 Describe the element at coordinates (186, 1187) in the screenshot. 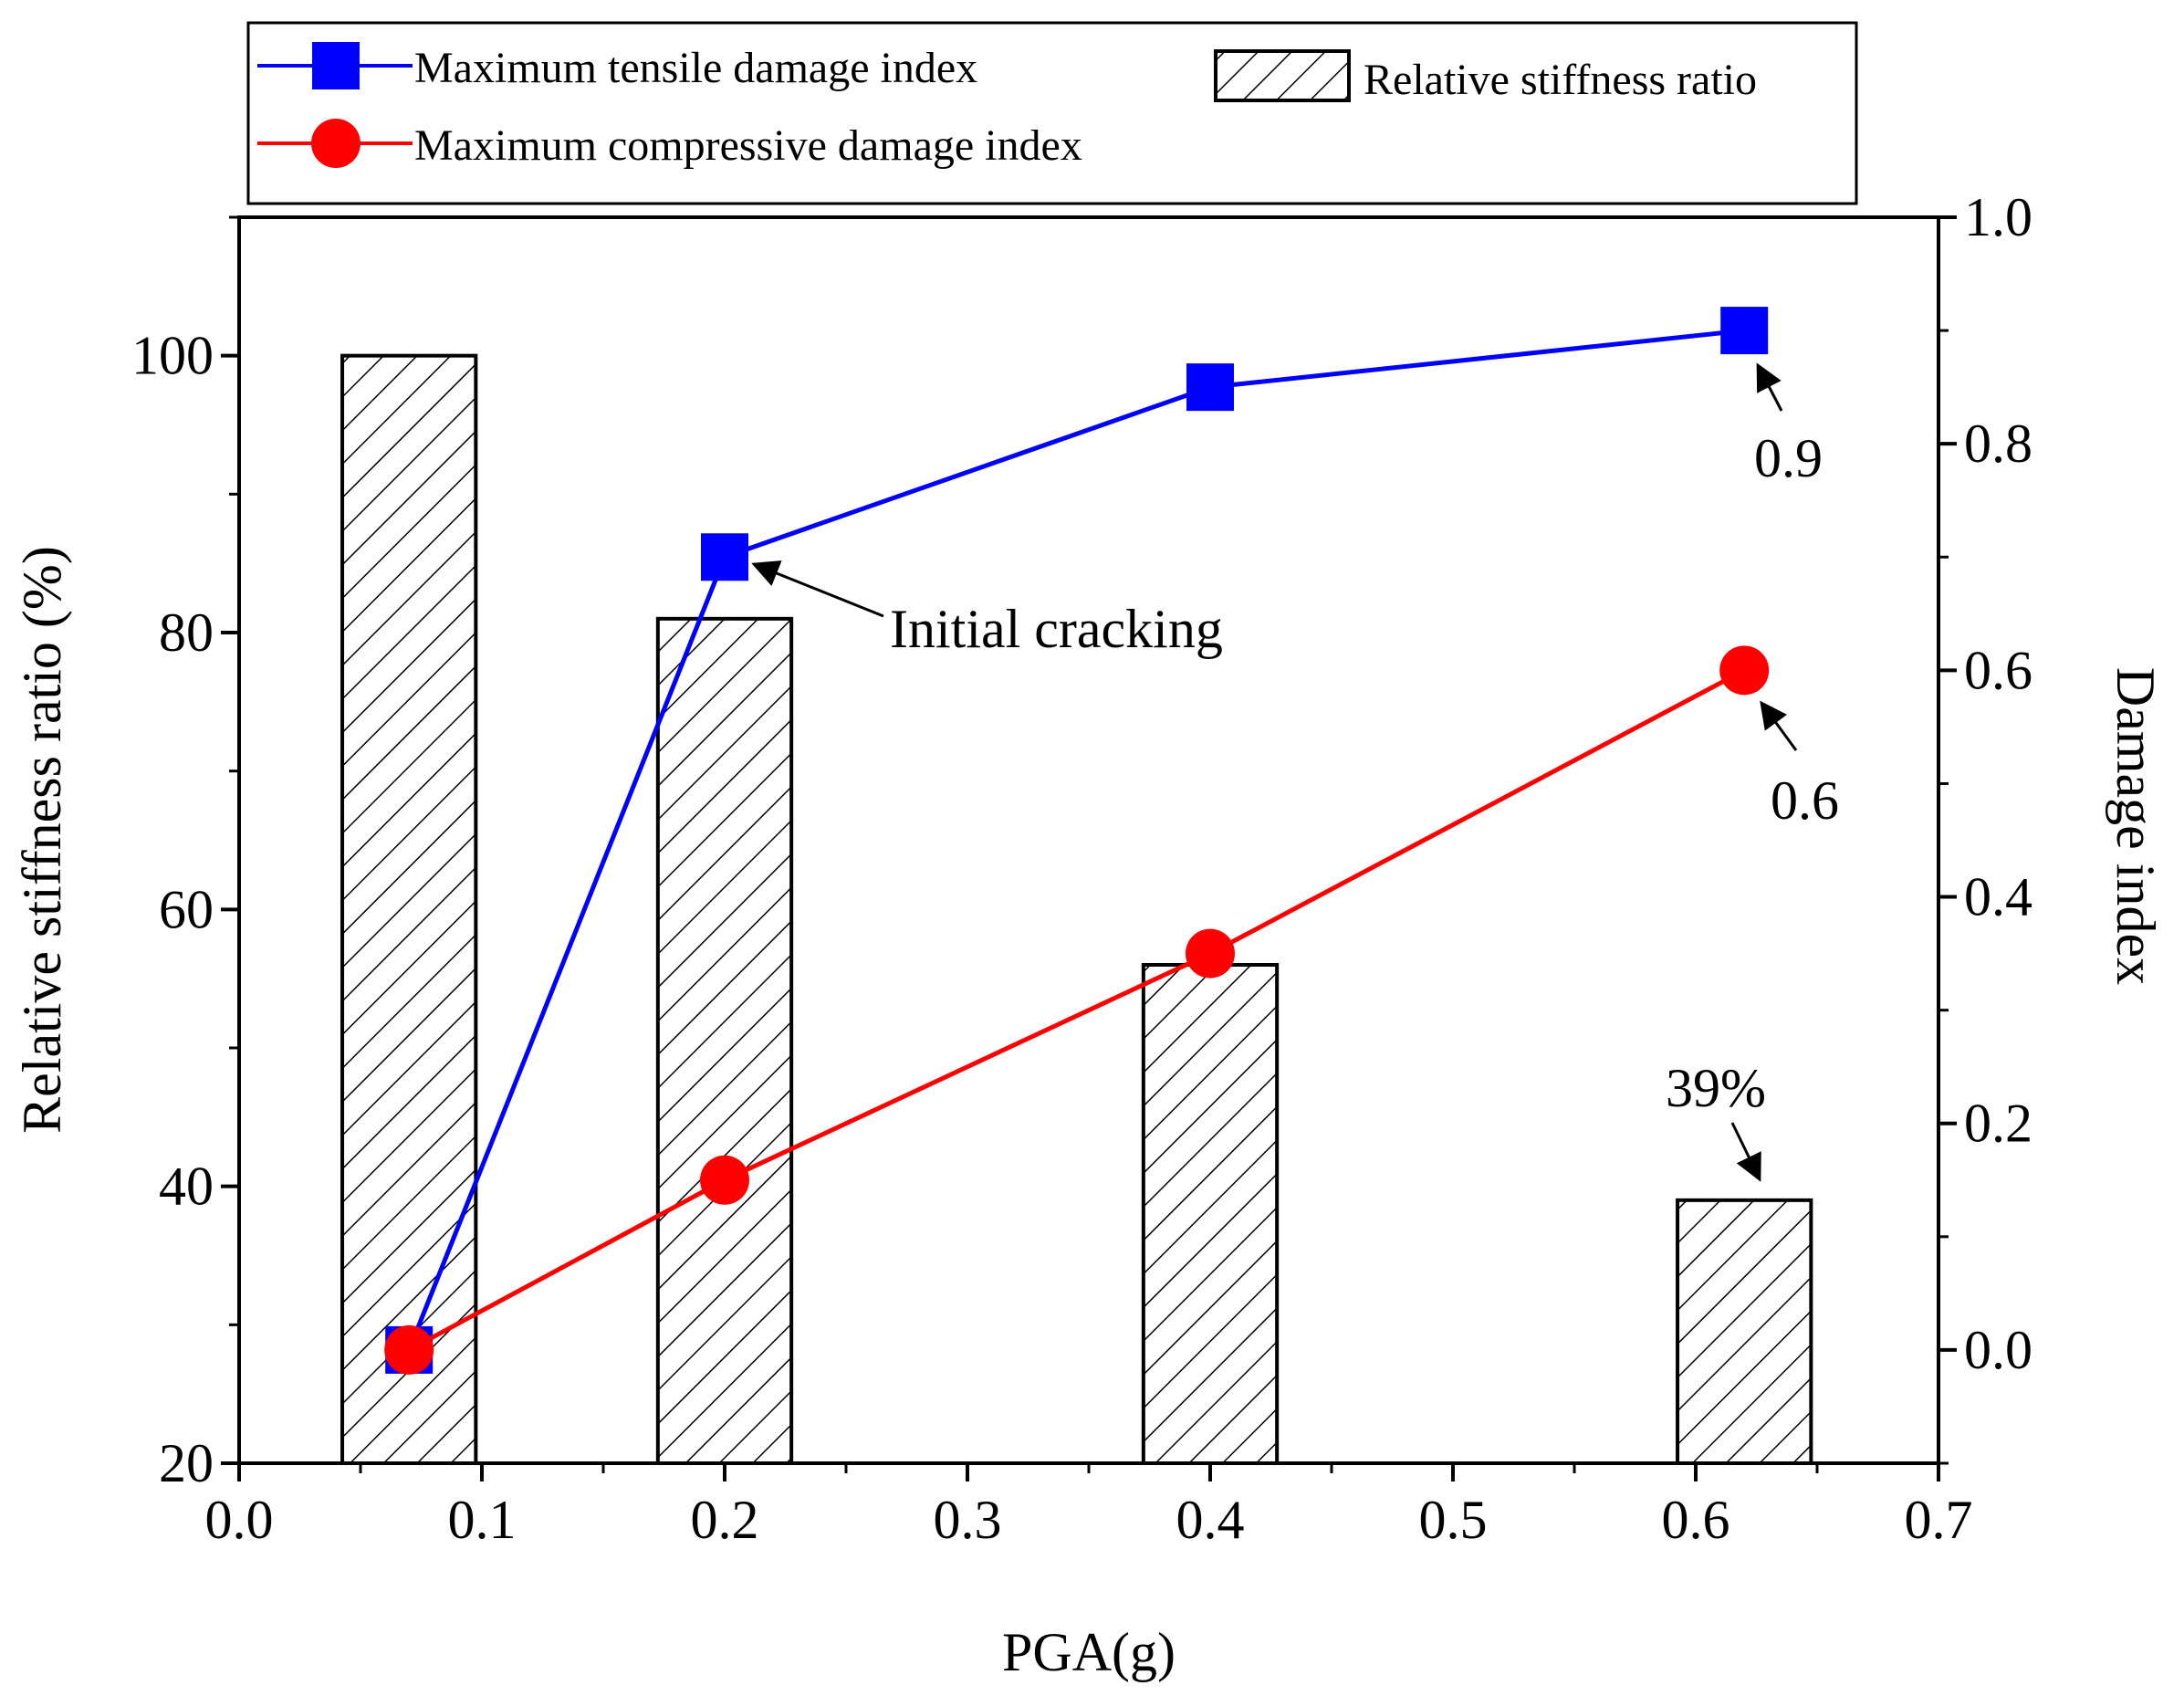

I see `y-left-tick-label-1: 40` at that location.